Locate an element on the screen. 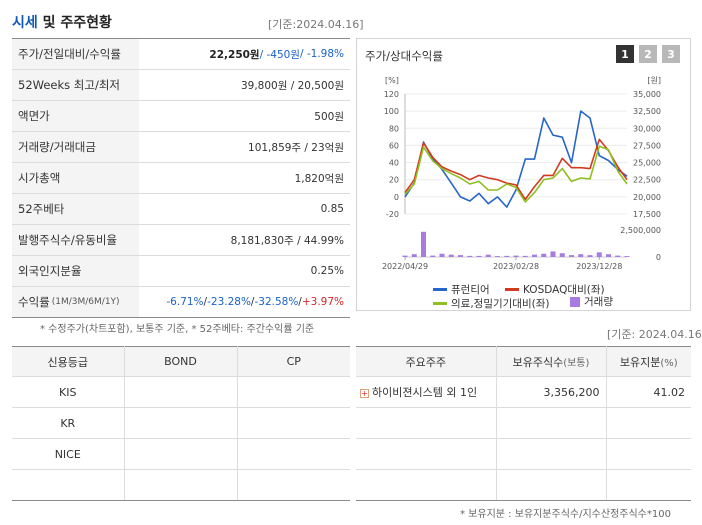 This screenshot has height=525, width=702. return-1m: -6.71% is located at coordinates (185, 302).